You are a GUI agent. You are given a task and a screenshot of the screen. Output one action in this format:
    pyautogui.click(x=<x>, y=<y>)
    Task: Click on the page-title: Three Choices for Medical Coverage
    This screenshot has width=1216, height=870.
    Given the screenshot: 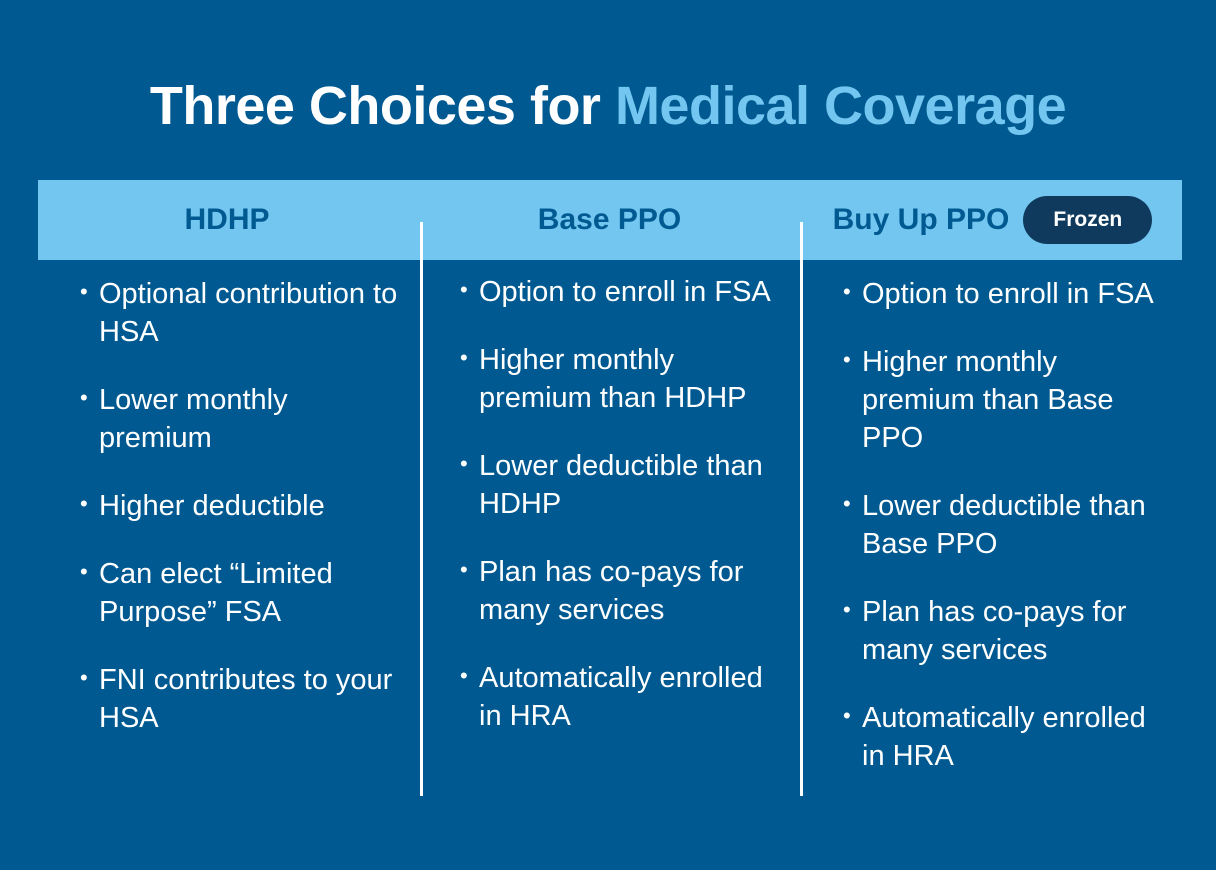 What is the action you would take?
    pyautogui.click(x=608, y=106)
    